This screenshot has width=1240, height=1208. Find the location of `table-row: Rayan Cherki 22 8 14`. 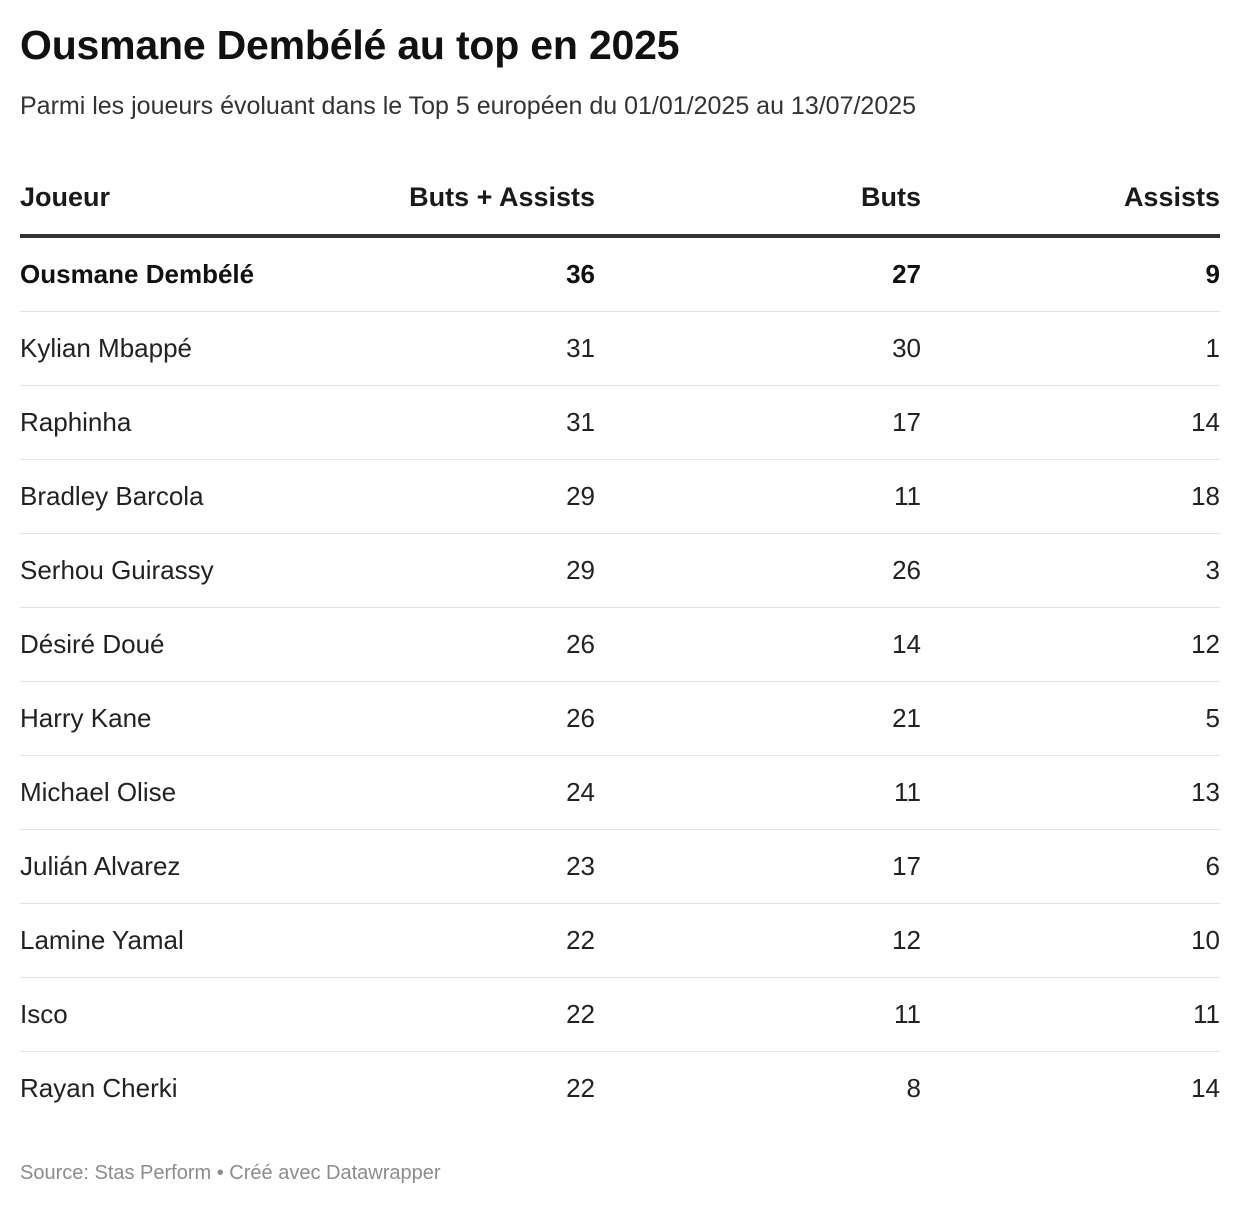

table-row: Rayan Cherki 22 8 14 is located at coordinates (620, 1089).